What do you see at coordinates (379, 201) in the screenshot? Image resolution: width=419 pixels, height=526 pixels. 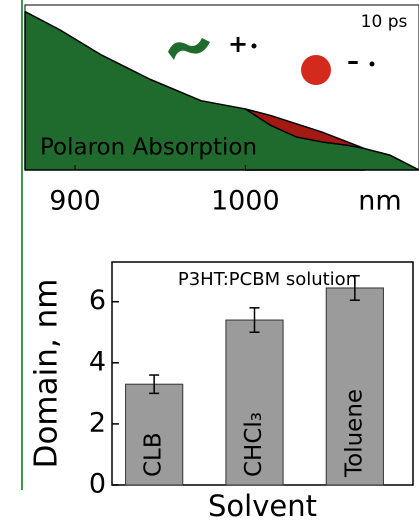 I see `x-axis-unit: nm` at bounding box center [379, 201].